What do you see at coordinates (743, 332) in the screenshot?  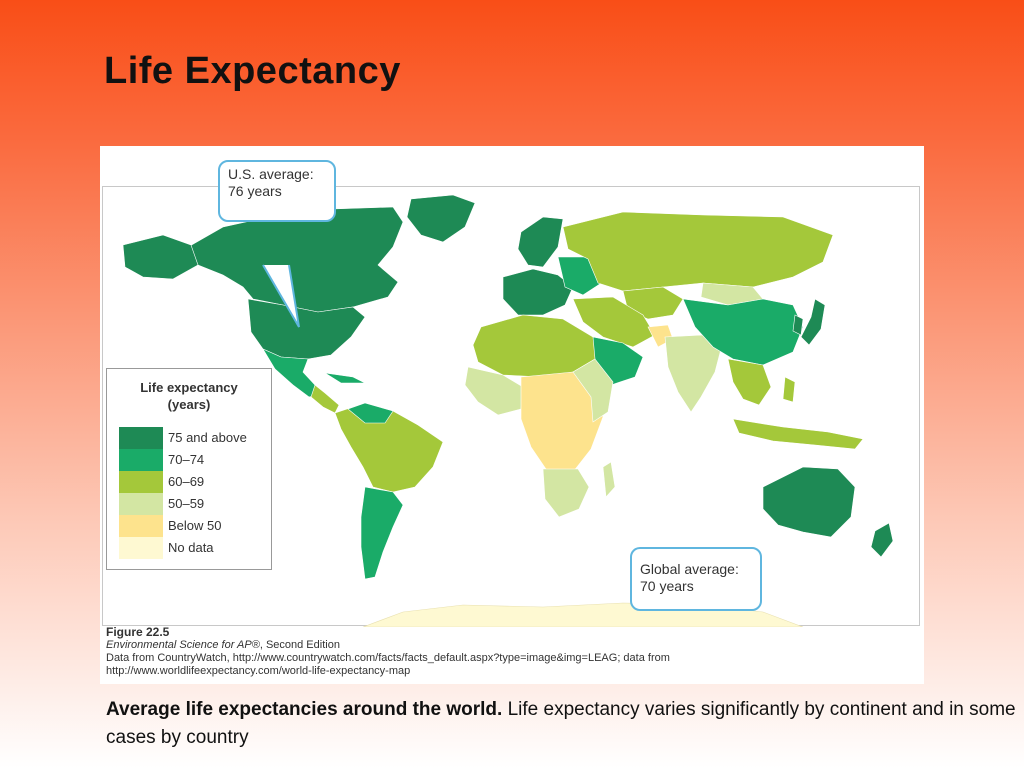 I see `region-china` at bounding box center [743, 332].